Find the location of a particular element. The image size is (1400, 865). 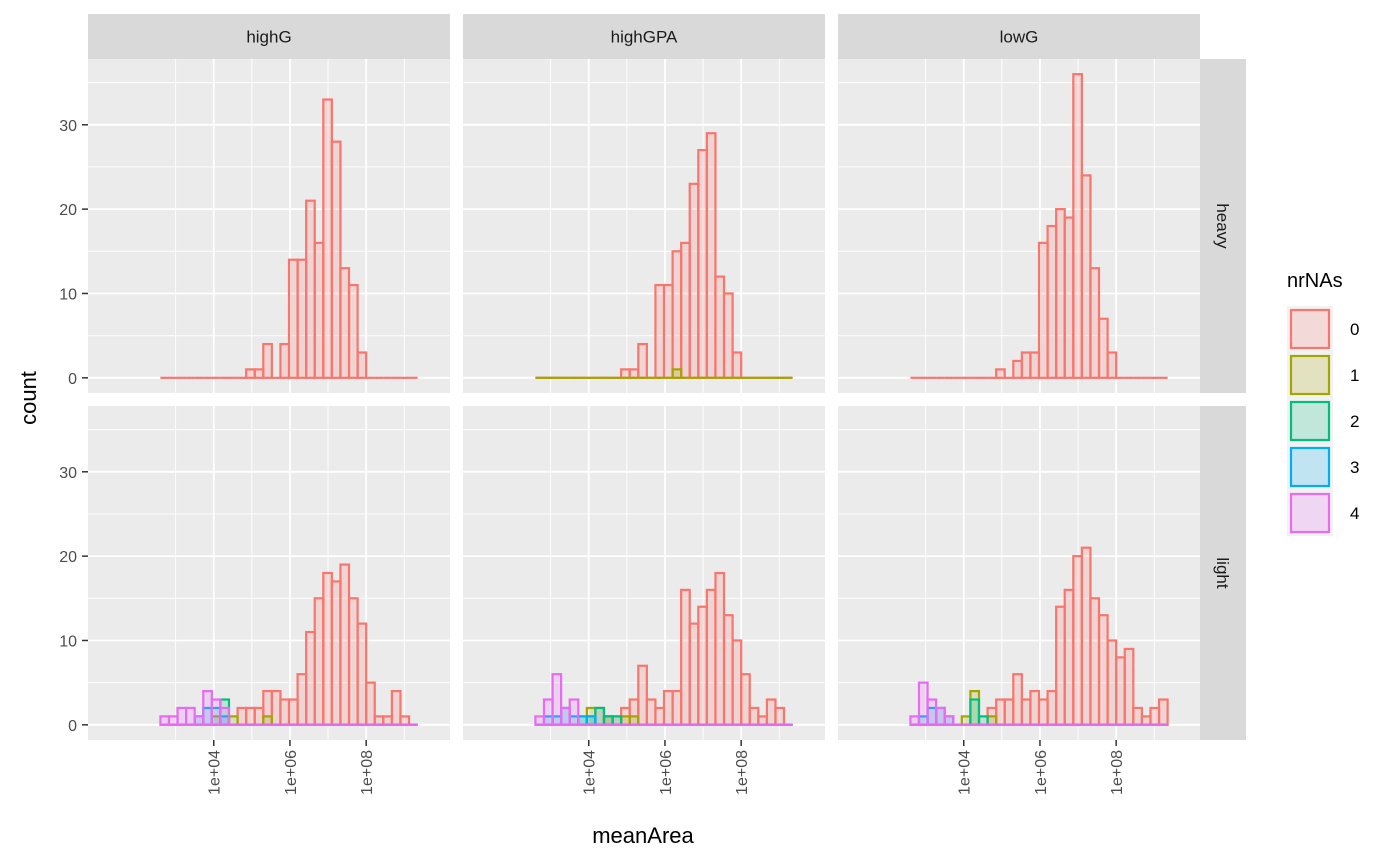

legend-item-1: 1 is located at coordinates (1323, 375).